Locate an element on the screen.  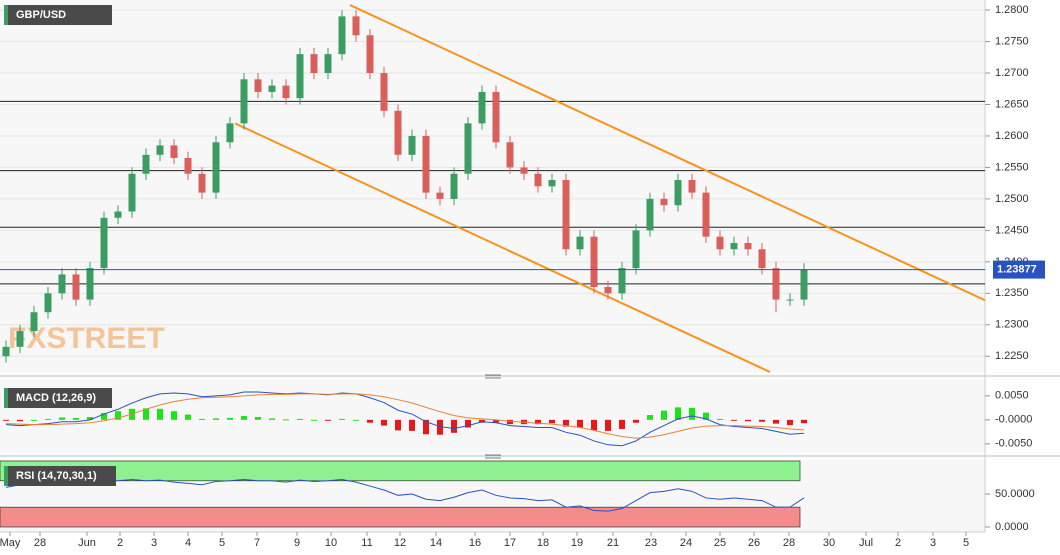
x-tick-label: Jul is located at coordinates (866, 543).